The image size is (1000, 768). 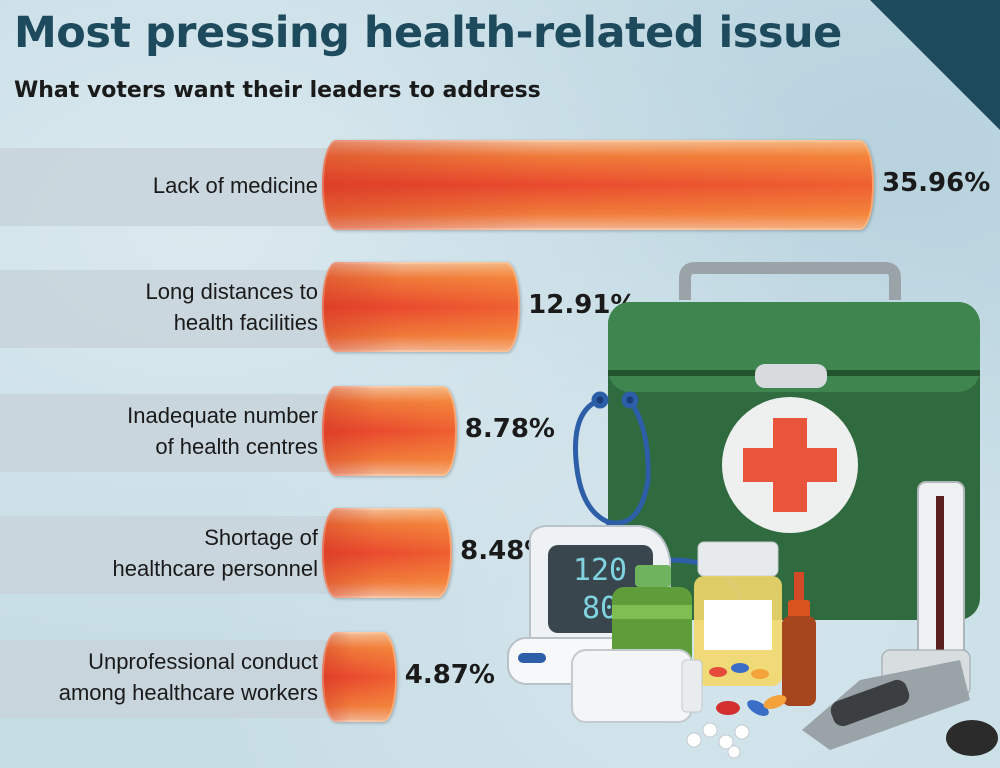 What do you see at coordinates (935, 65) in the screenshot?
I see `corner-accent` at bounding box center [935, 65].